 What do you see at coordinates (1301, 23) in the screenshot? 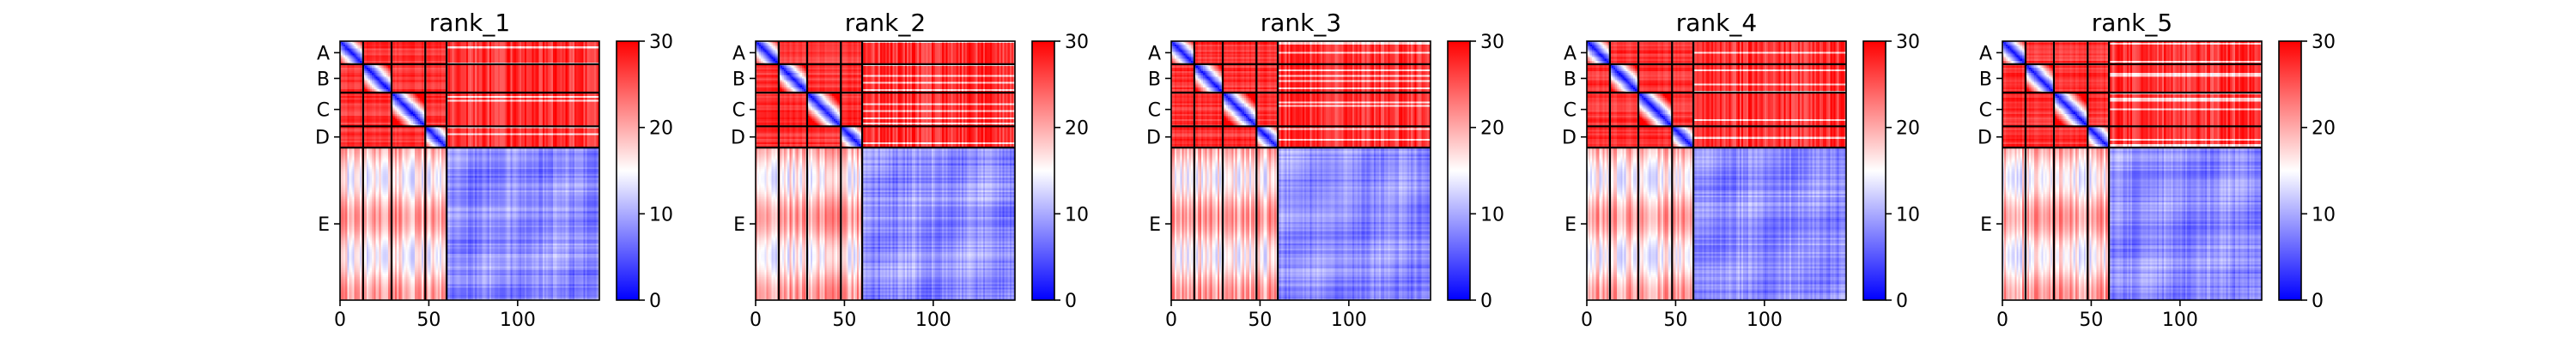
I see `panel-title: rank_3` at bounding box center [1301, 23].